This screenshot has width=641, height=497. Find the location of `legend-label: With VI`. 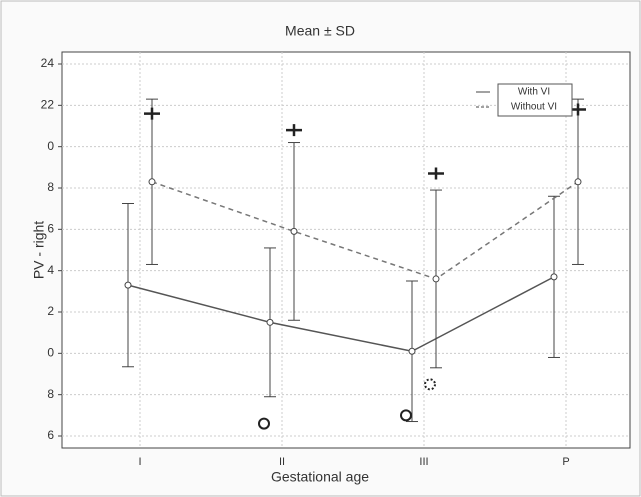

legend-label: With VI is located at coordinates (534, 92).